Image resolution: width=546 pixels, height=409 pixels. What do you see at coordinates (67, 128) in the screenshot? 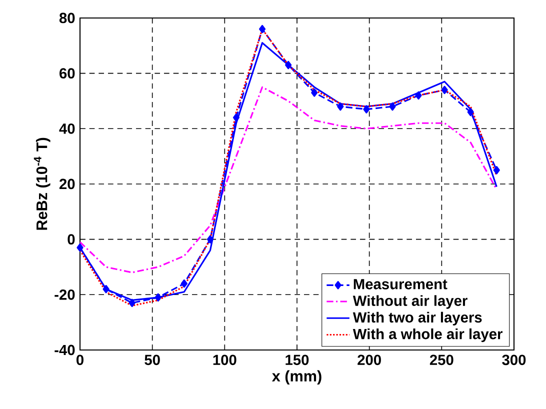
I see `y-tick-label: 40` at bounding box center [67, 128].